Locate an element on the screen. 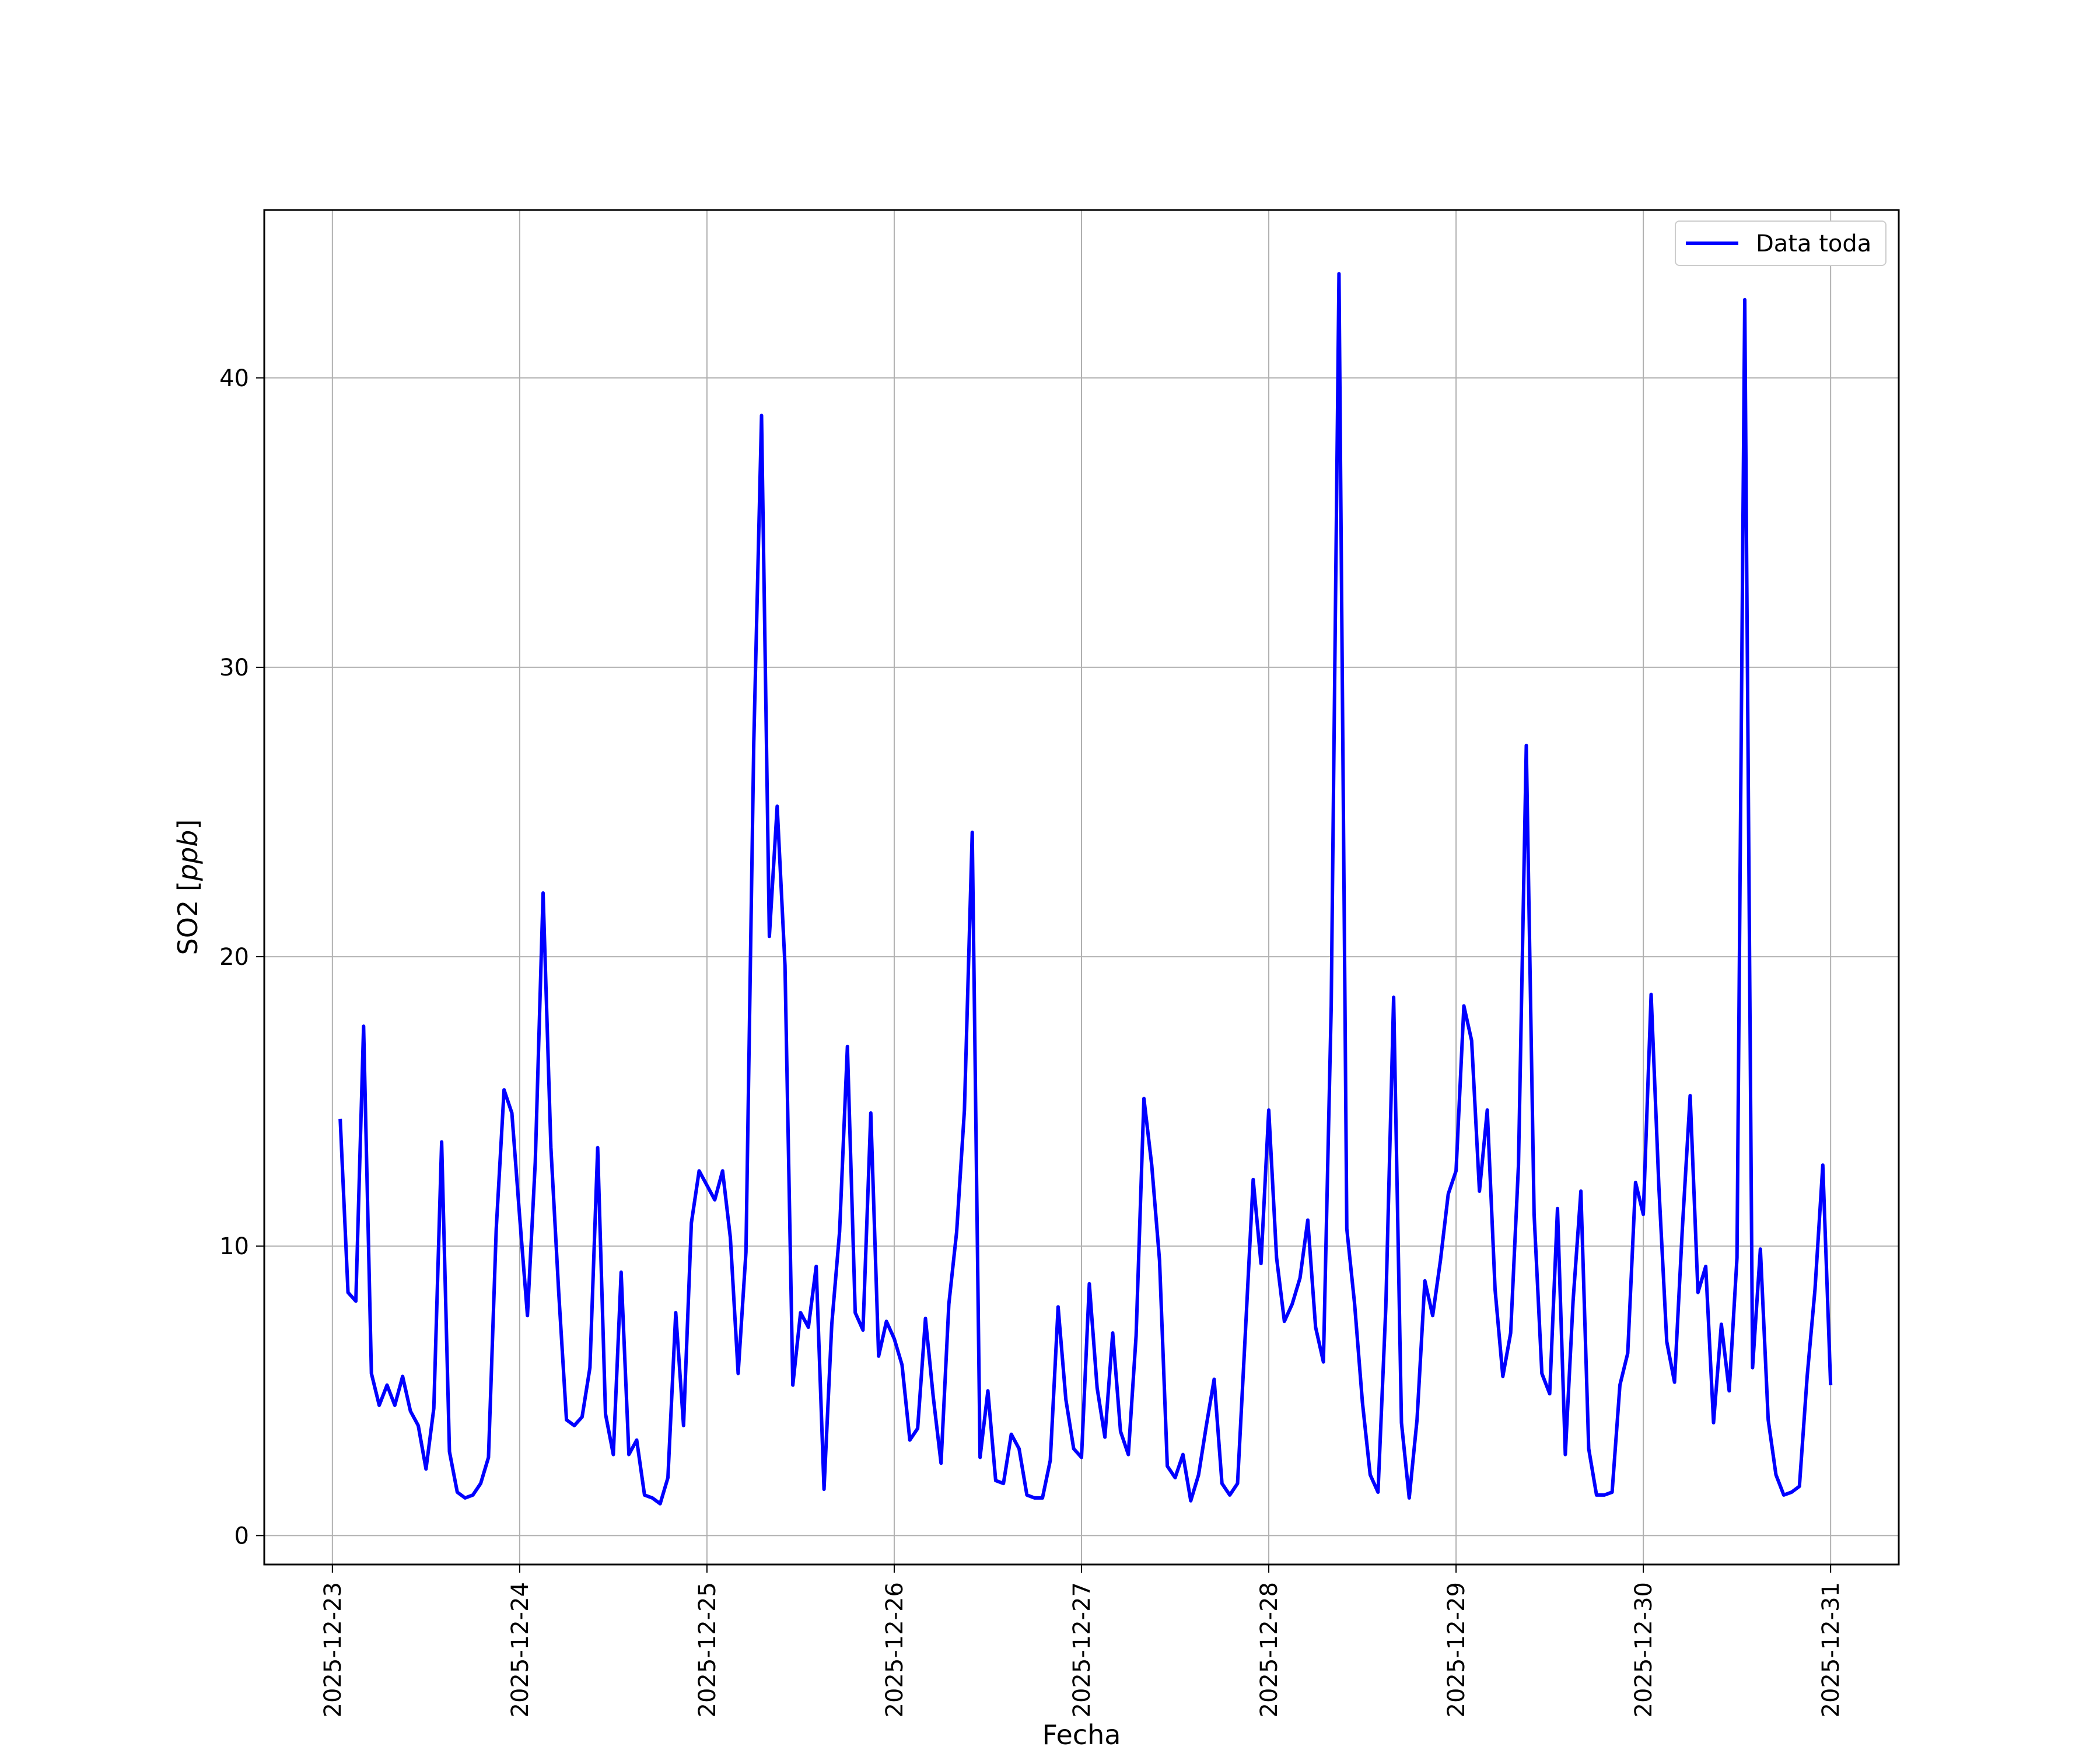 This screenshot has height=1750, width=2100. x-tick-label: 2025-12-30 is located at coordinates (1643, 1650).